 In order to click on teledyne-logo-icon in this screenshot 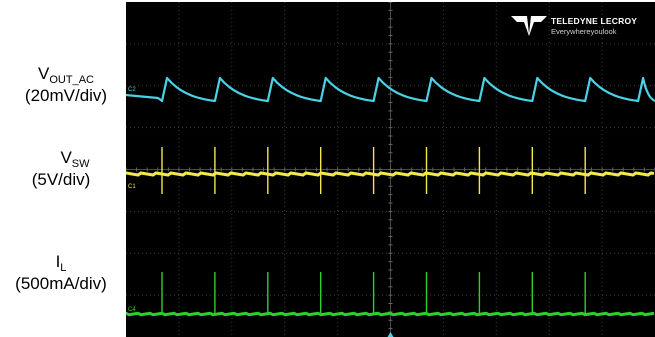, I will do `click(529, 26)`.